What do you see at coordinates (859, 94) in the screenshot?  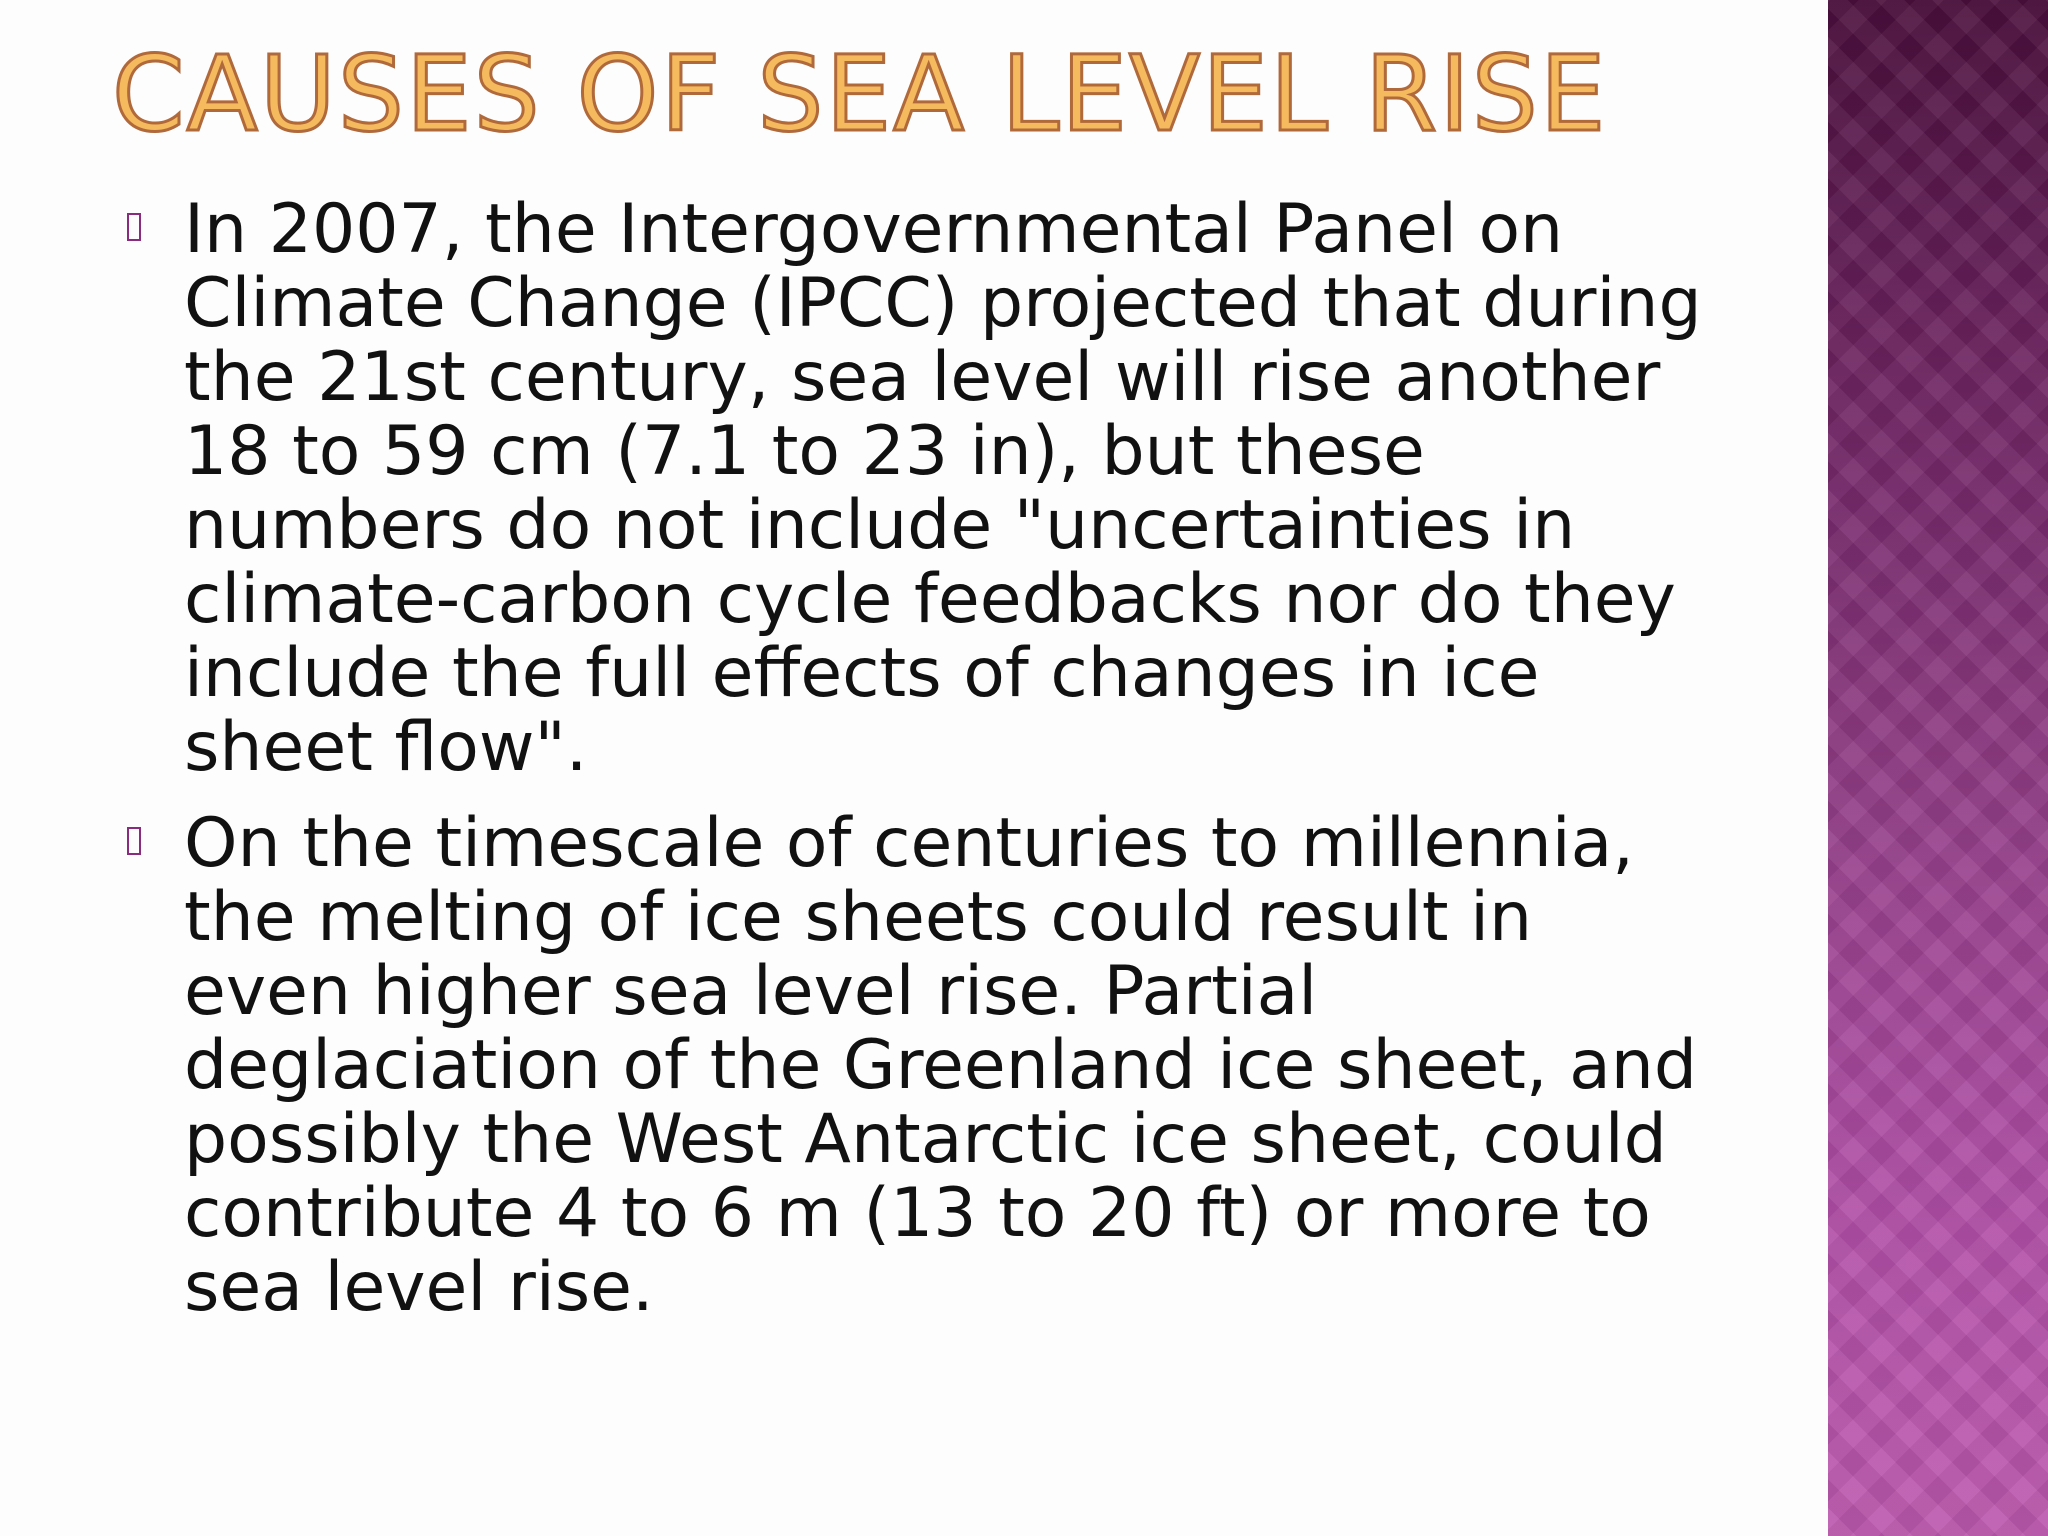 I see `slide-title: Causes of Sea Level Rise` at bounding box center [859, 94].